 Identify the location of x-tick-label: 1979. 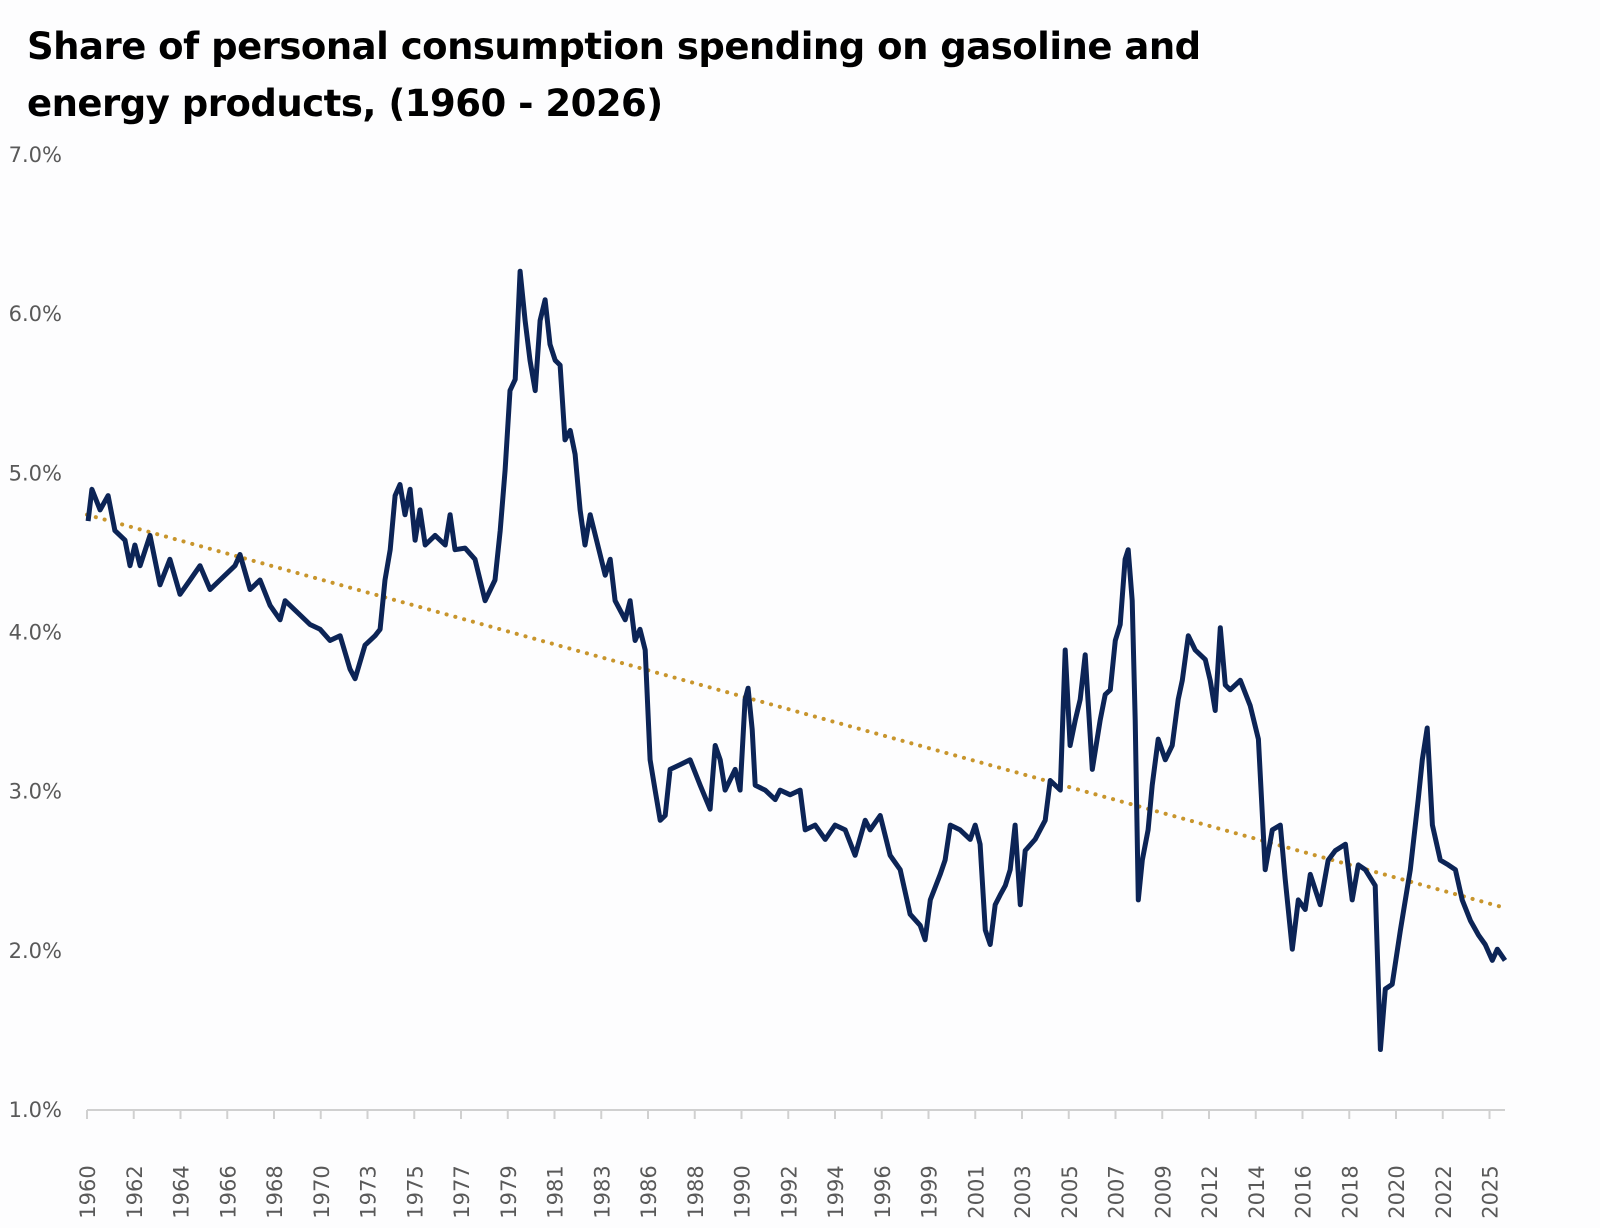
(509, 1191).